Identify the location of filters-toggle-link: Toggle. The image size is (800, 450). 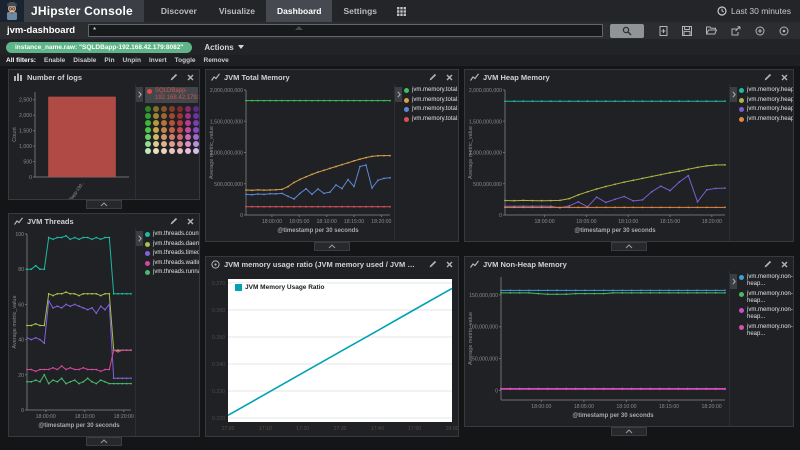
(185, 60).